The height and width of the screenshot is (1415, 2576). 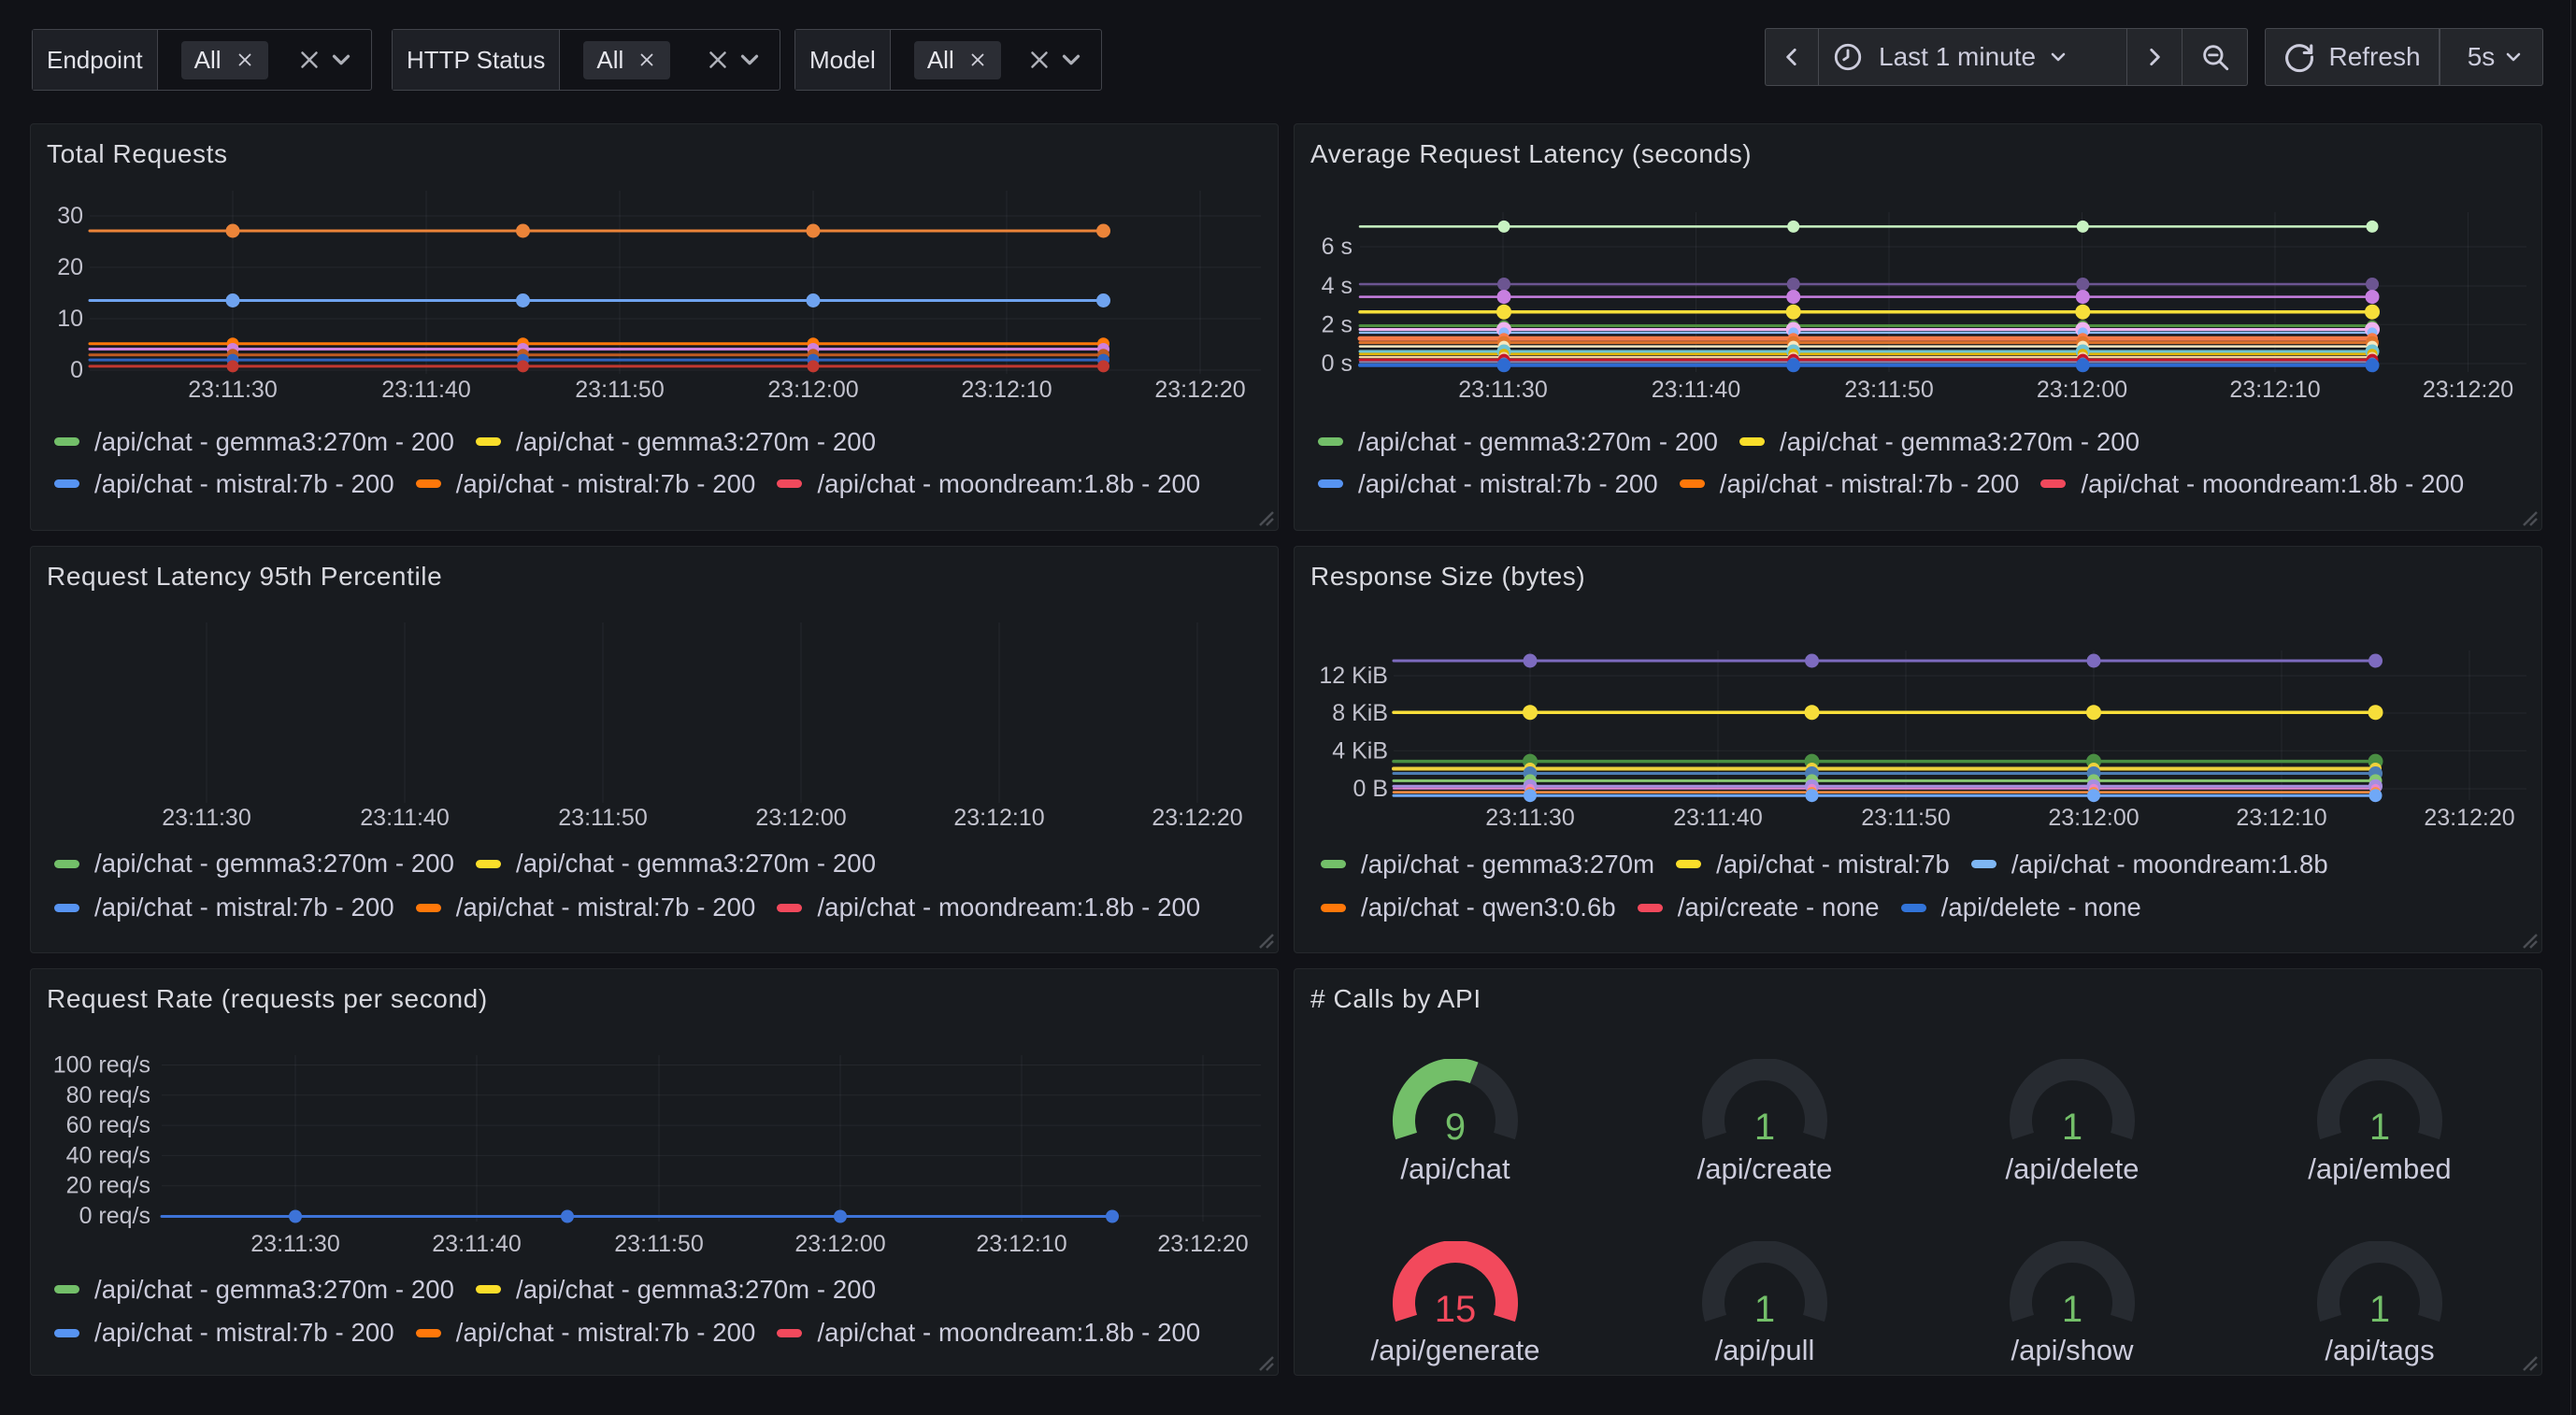 I want to click on svg-text: 10, so click(x=70, y=319).